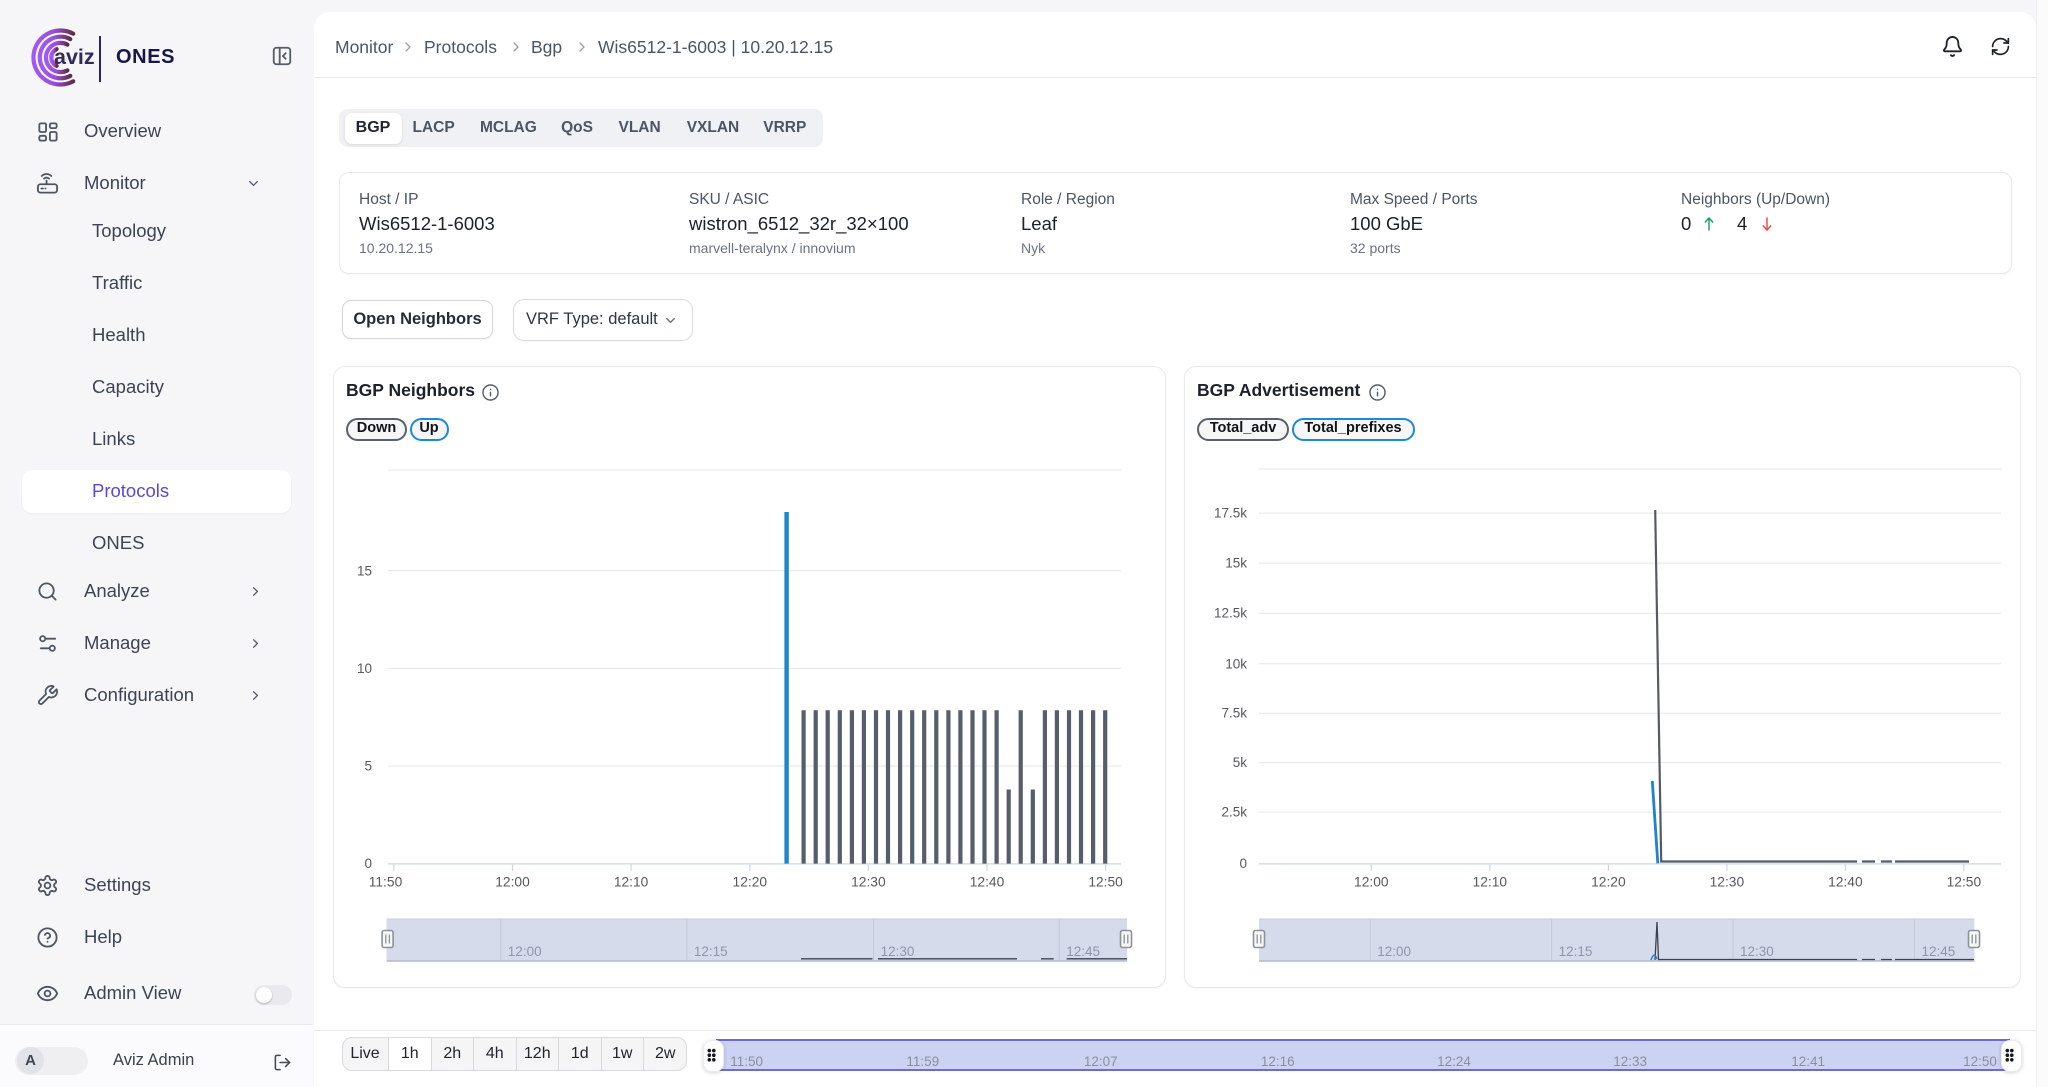  What do you see at coordinates (364, 570) in the screenshot?
I see `svg-text: 15` at bounding box center [364, 570].